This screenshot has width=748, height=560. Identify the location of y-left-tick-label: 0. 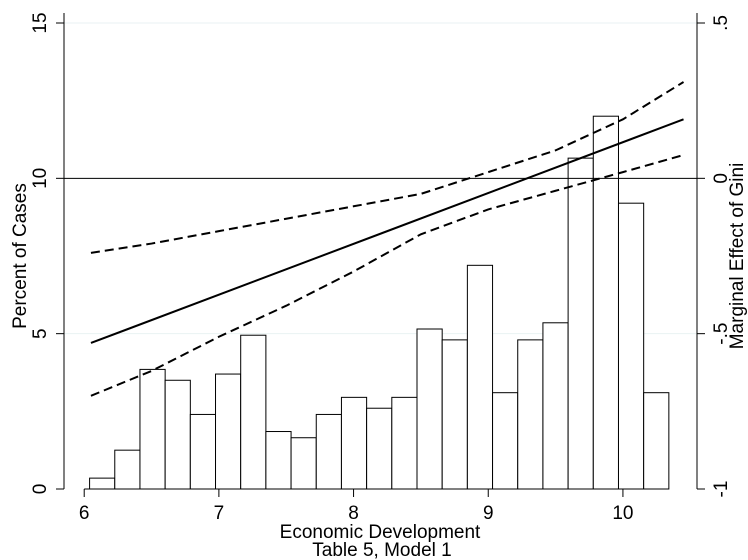
(40, 489).